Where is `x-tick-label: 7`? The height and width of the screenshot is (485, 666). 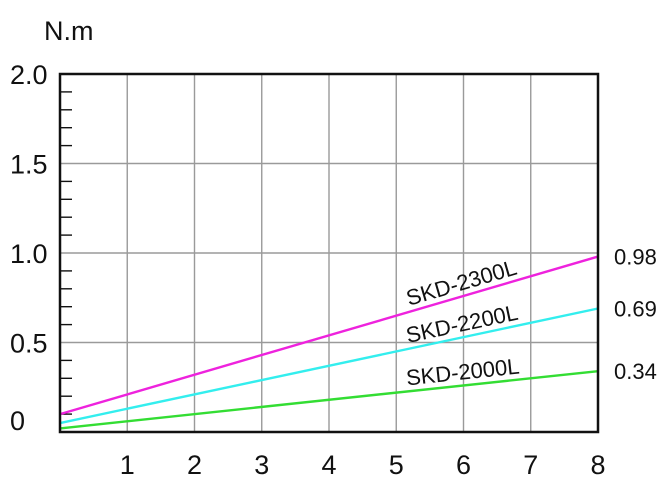
x-tick-label: 7 is located at coordinates (530, 465).